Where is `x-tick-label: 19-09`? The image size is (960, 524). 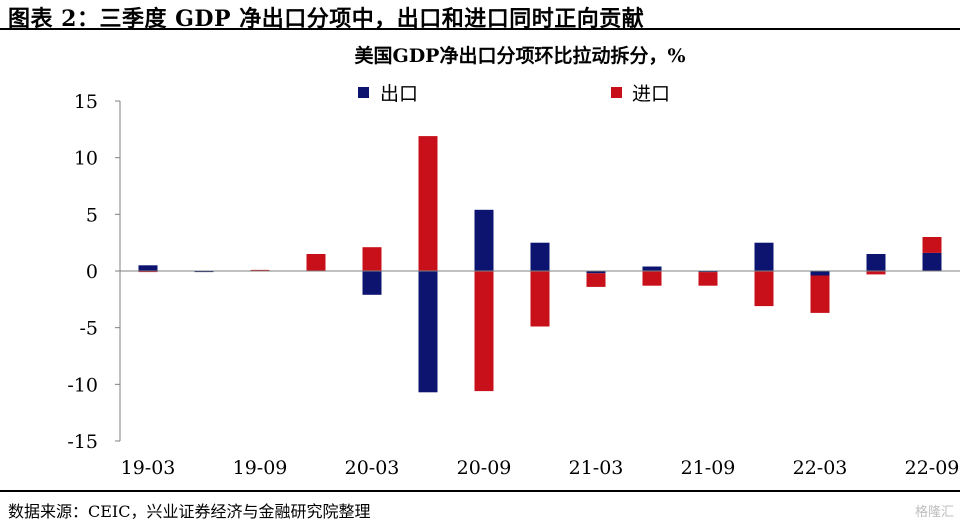 x-tick-label: 19-09 is located at coordinates (260, 468).